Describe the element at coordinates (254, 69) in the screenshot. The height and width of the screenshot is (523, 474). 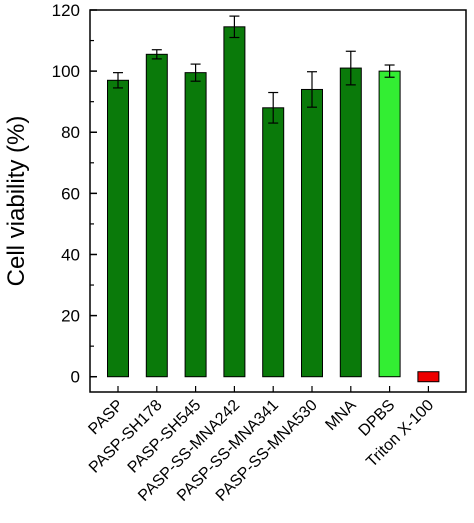
I see `error-bars` at that location.